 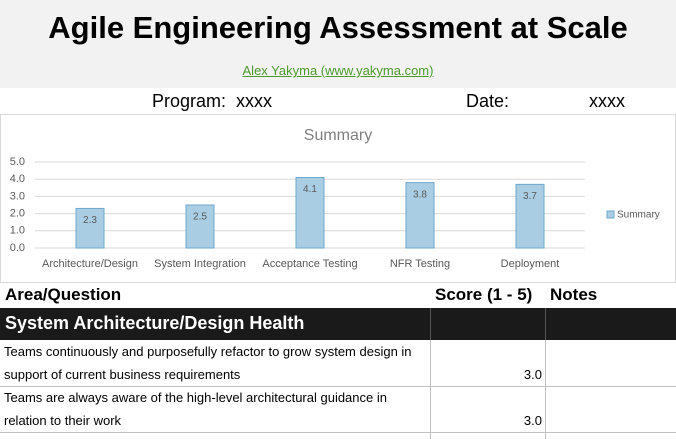 I want to click on column-header: Area/Question, so click(x=63, y=294).